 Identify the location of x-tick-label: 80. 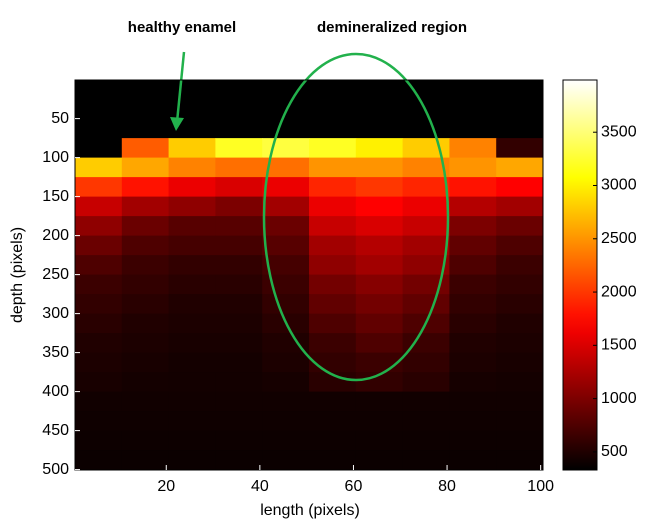
(447, 486).